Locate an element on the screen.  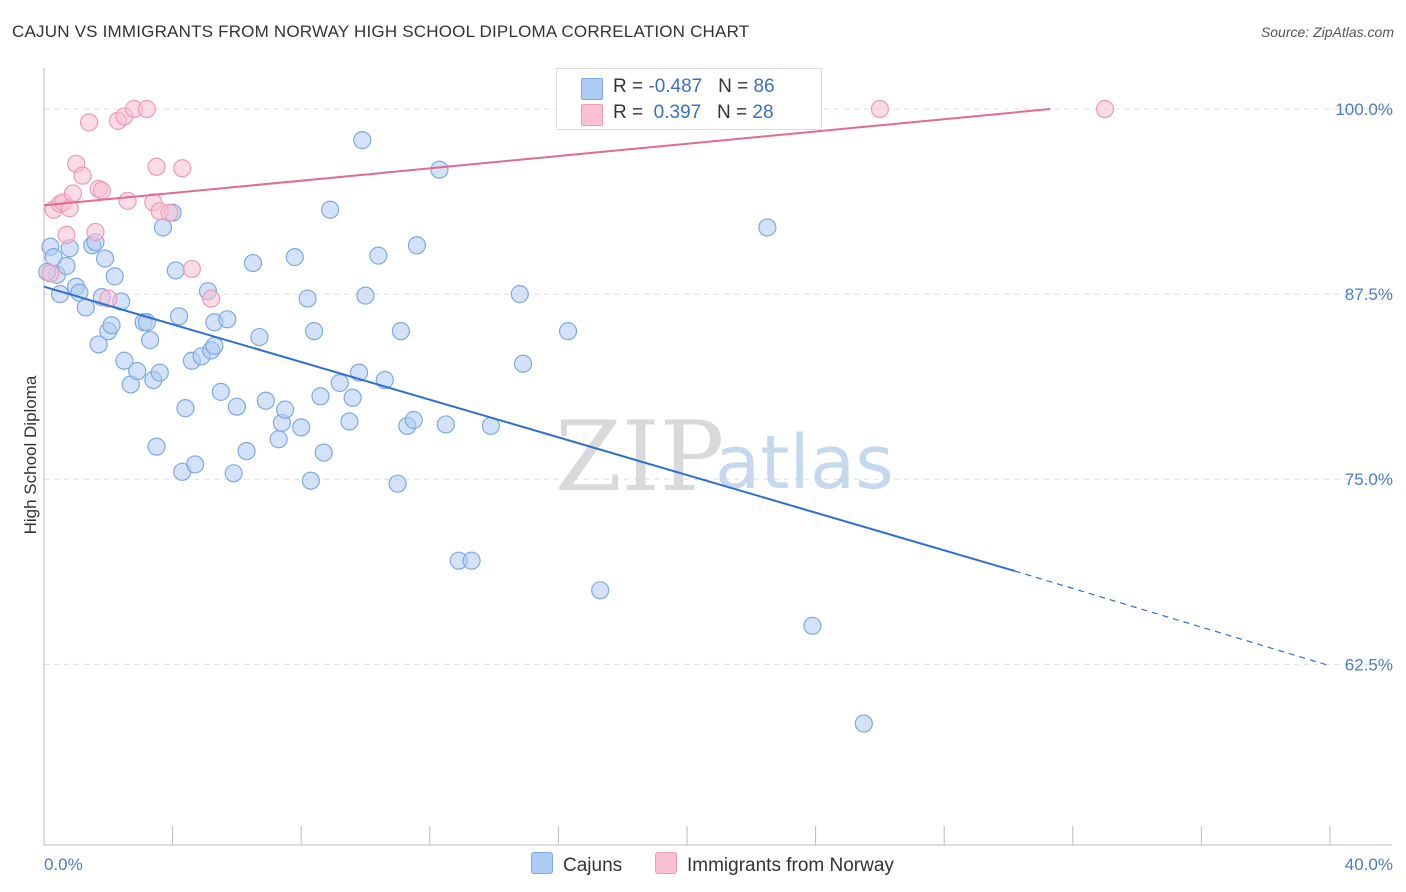
cajun-n-label: N = is located at coordinates (736, 86).